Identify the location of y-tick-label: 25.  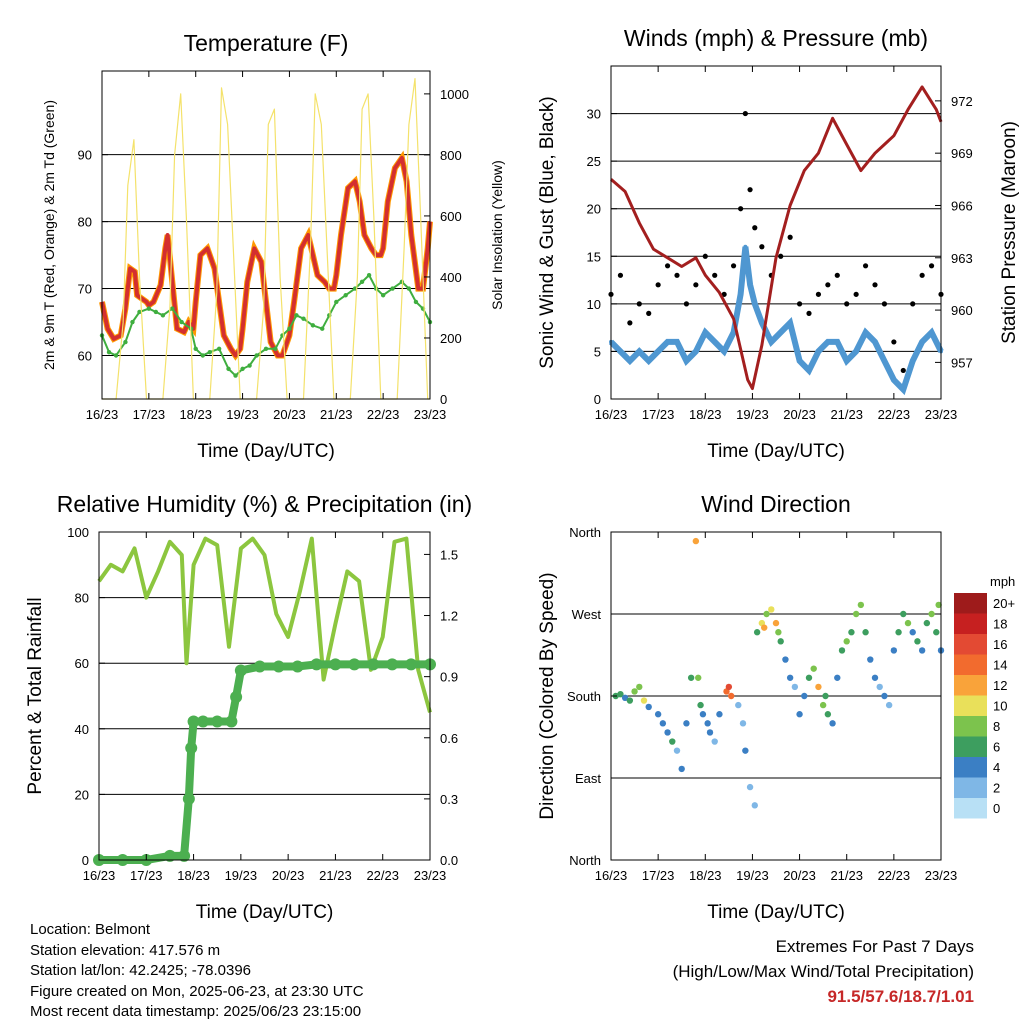
(594, 161).